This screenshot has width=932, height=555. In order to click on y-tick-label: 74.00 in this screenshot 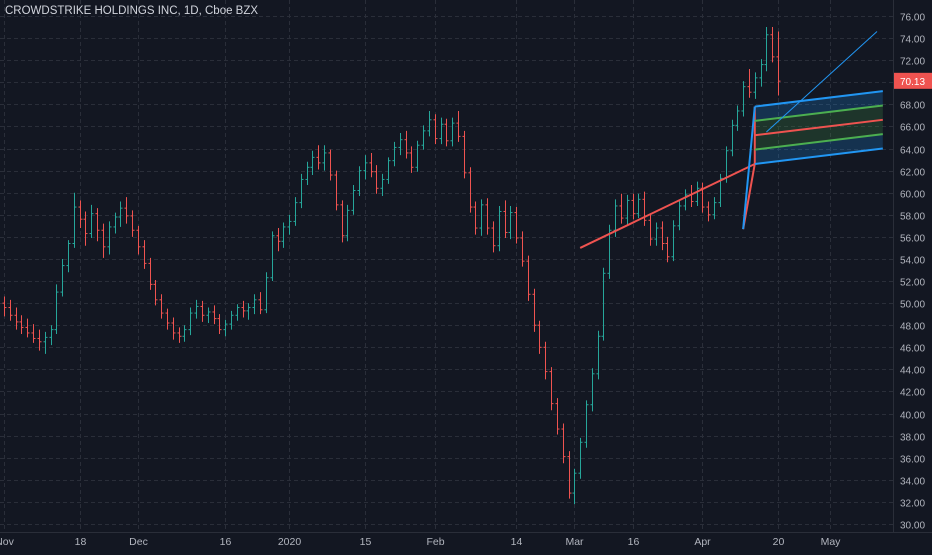, I will do `click(912, 40)`.